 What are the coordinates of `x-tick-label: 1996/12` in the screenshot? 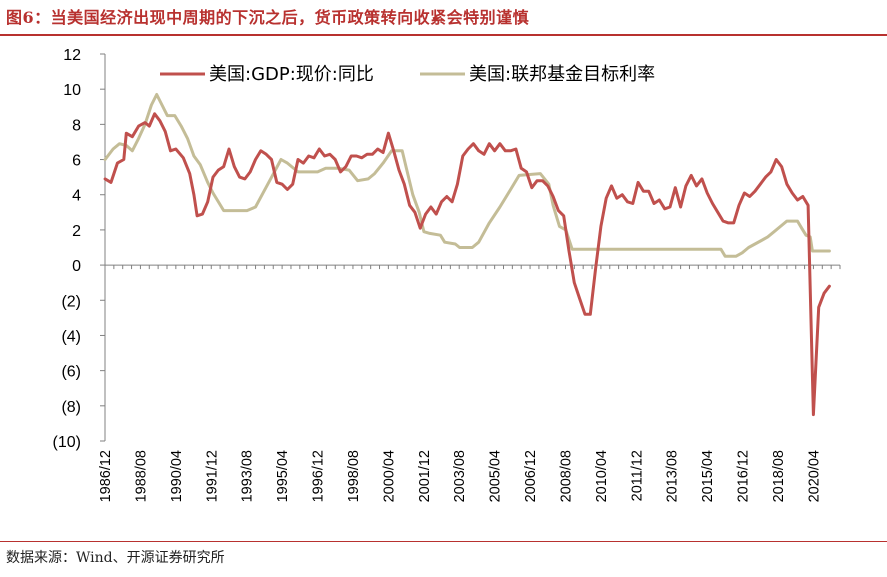 It's located at (319, 476).